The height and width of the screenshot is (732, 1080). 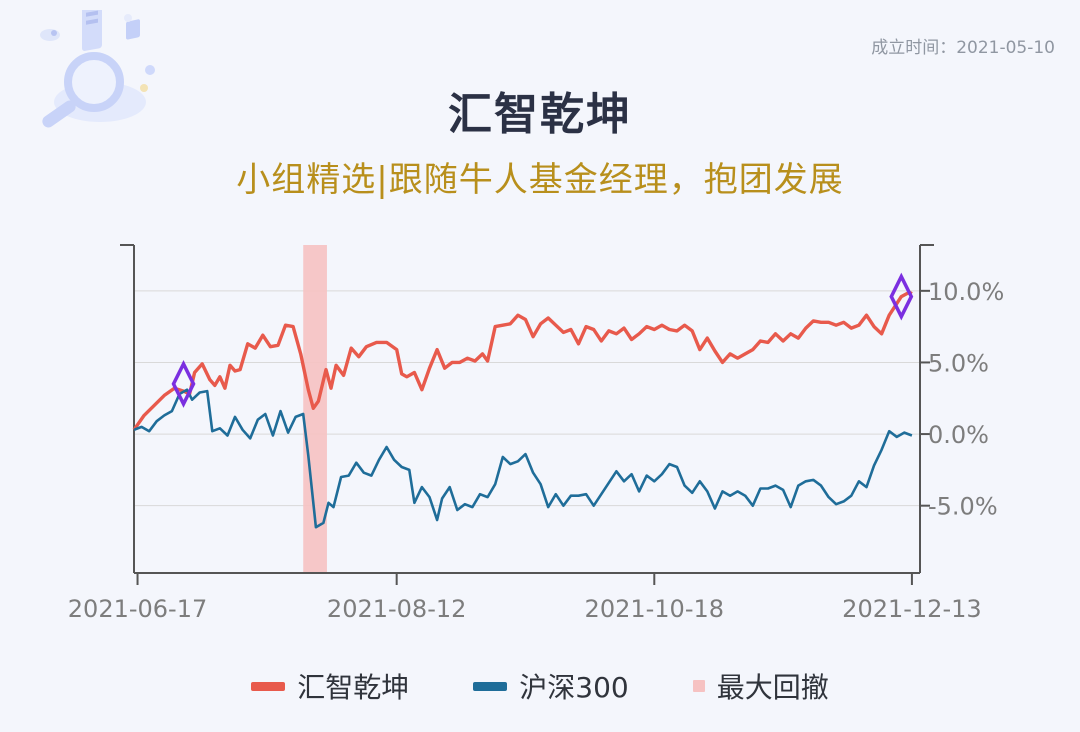 I want to click on page-subtitle: 小组精选|跟随牛人基金经理，抱团发展, so click(x=540, y=180).